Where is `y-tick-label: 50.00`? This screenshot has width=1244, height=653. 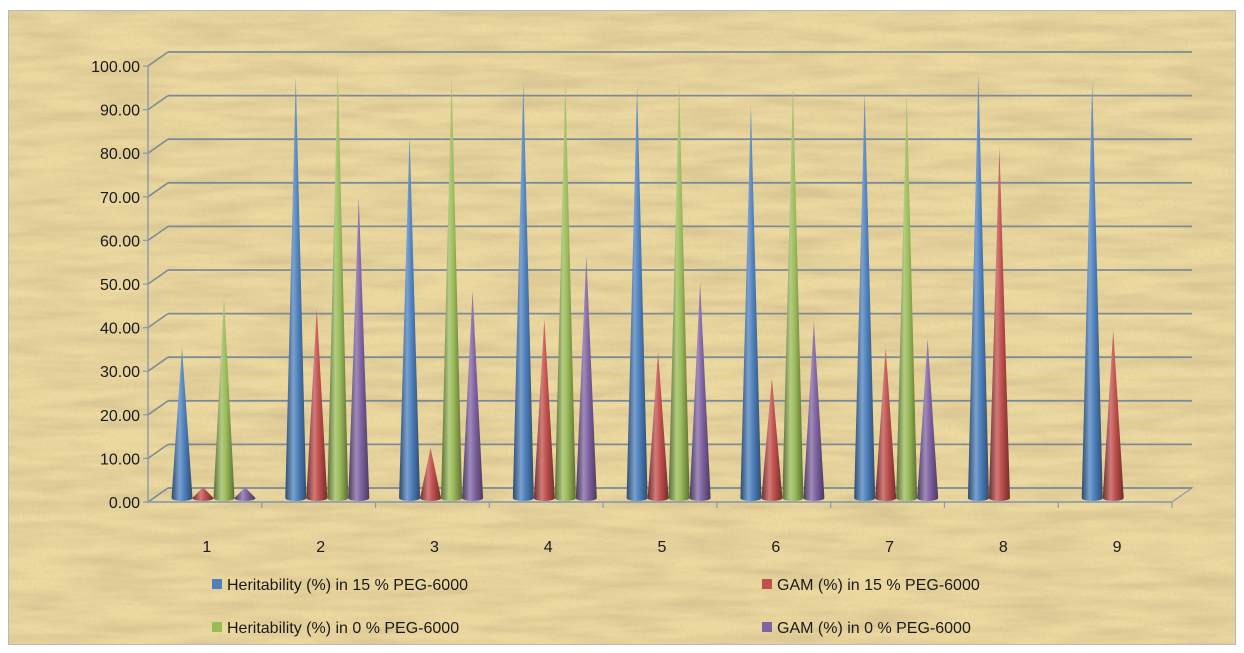
y-tick-label: 50.00 is located at coordinates (120, 285).